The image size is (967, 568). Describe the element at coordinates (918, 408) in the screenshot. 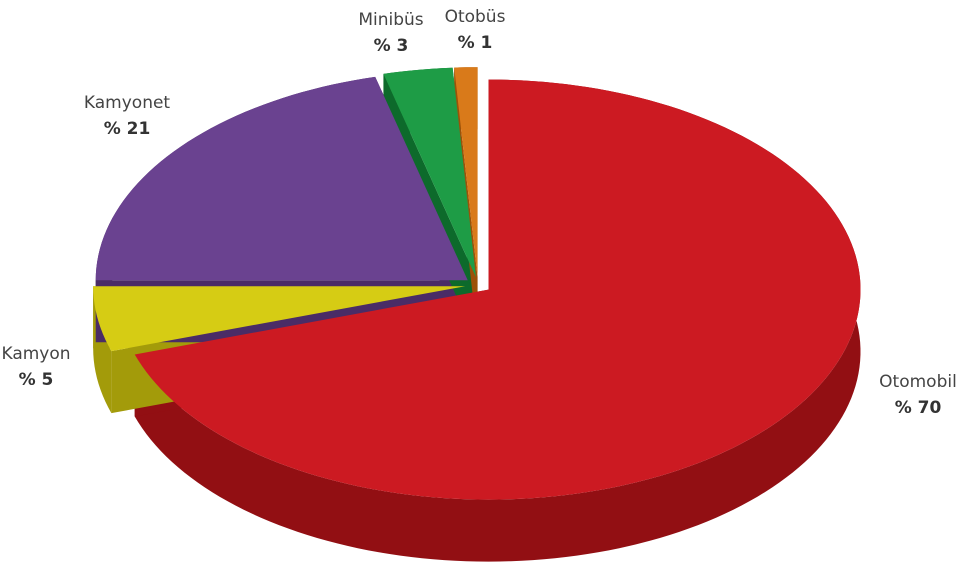

I see `slice-value-label: % 70` at that location.